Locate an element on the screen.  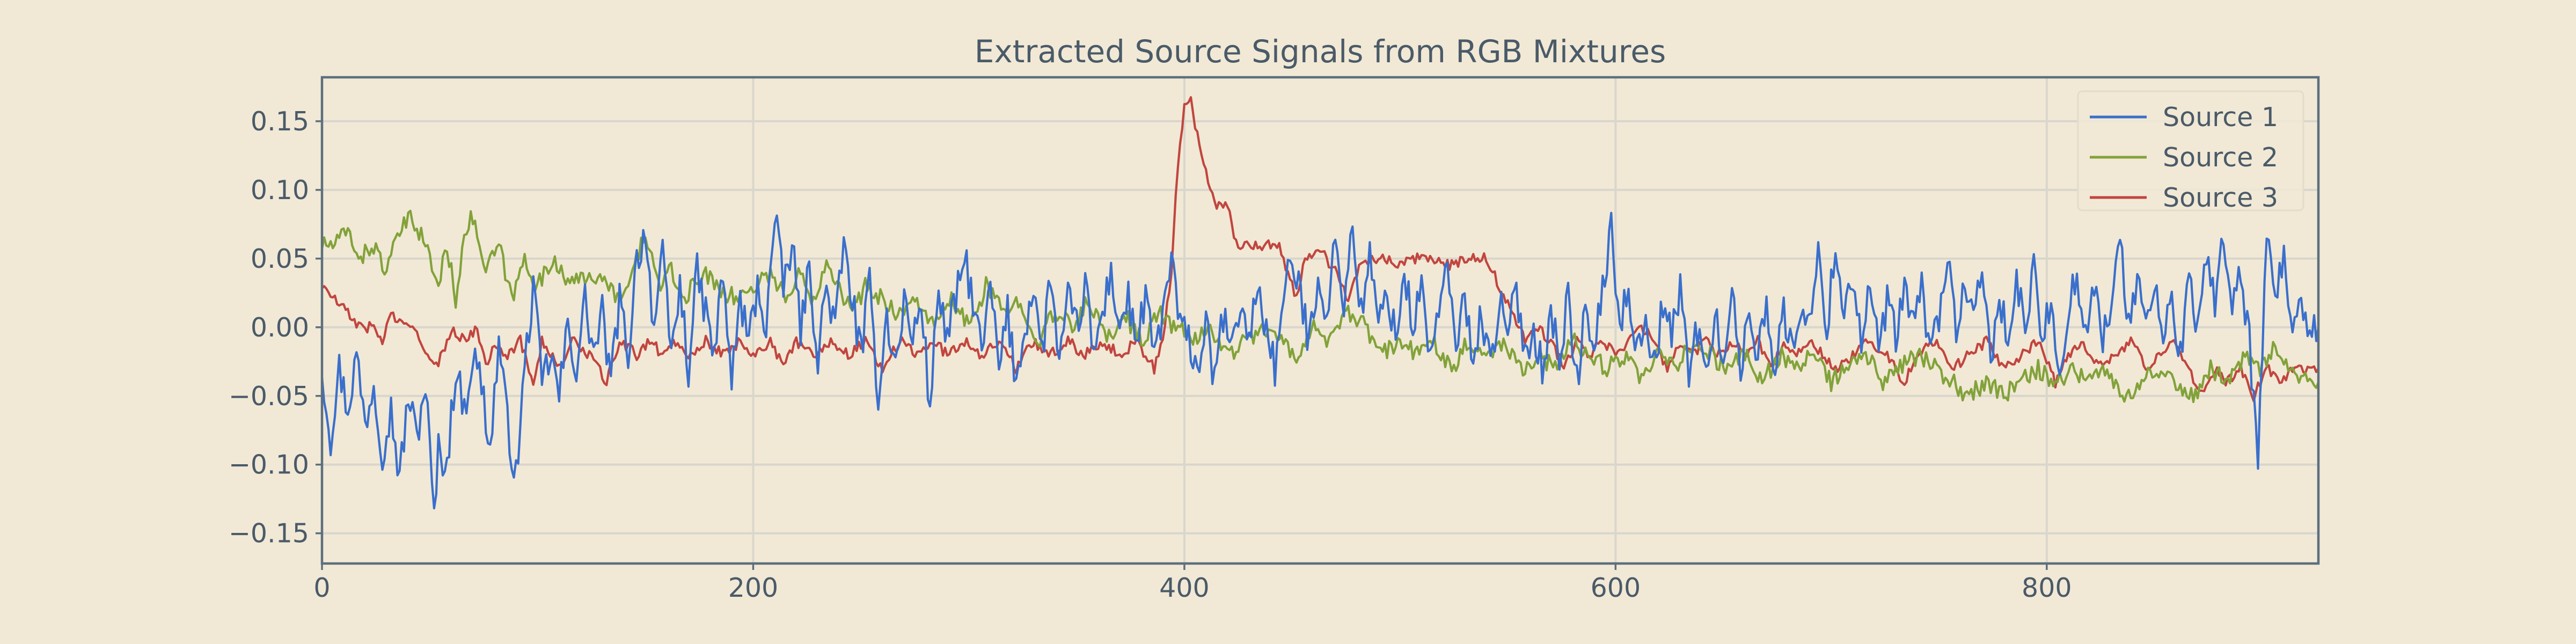
x-tick-label: 800 is located at coordinates (2047, 588).